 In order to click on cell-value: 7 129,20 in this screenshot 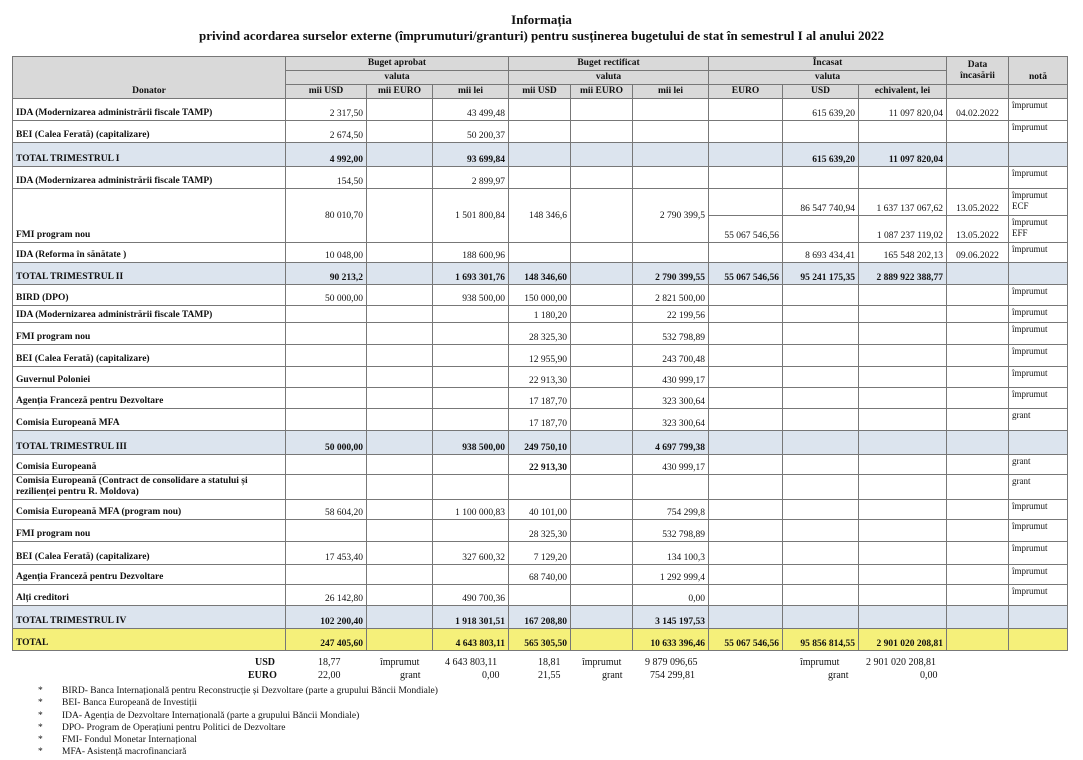, I will do `click(539, 553)`.